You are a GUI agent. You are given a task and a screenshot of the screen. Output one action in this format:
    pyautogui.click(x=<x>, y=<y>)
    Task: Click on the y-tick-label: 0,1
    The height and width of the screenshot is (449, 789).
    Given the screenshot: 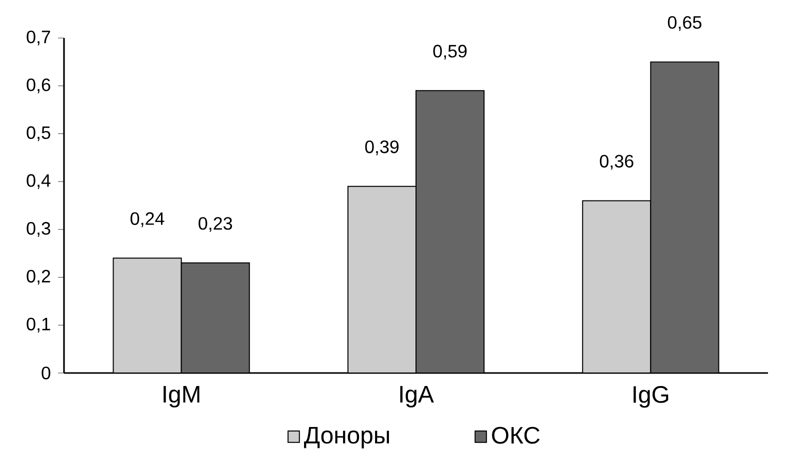 What is the action you would take?
    pyautogui.click(x=38, y=325)
    